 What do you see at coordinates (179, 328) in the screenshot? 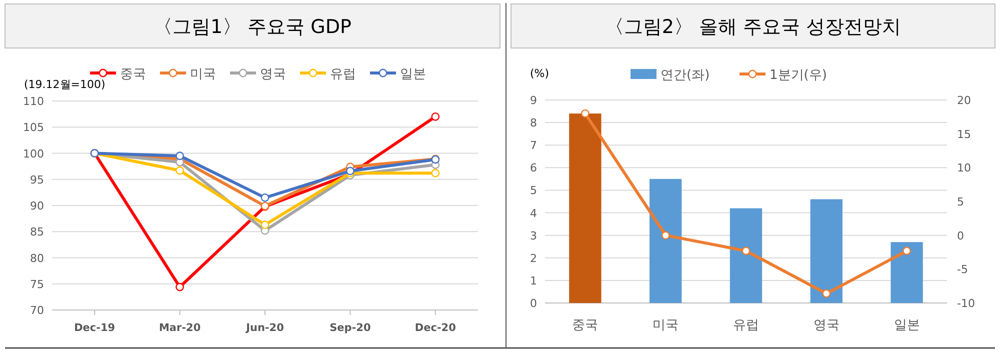
I see `x-tick-label: Mar-20` at bounding box center [179, 328].